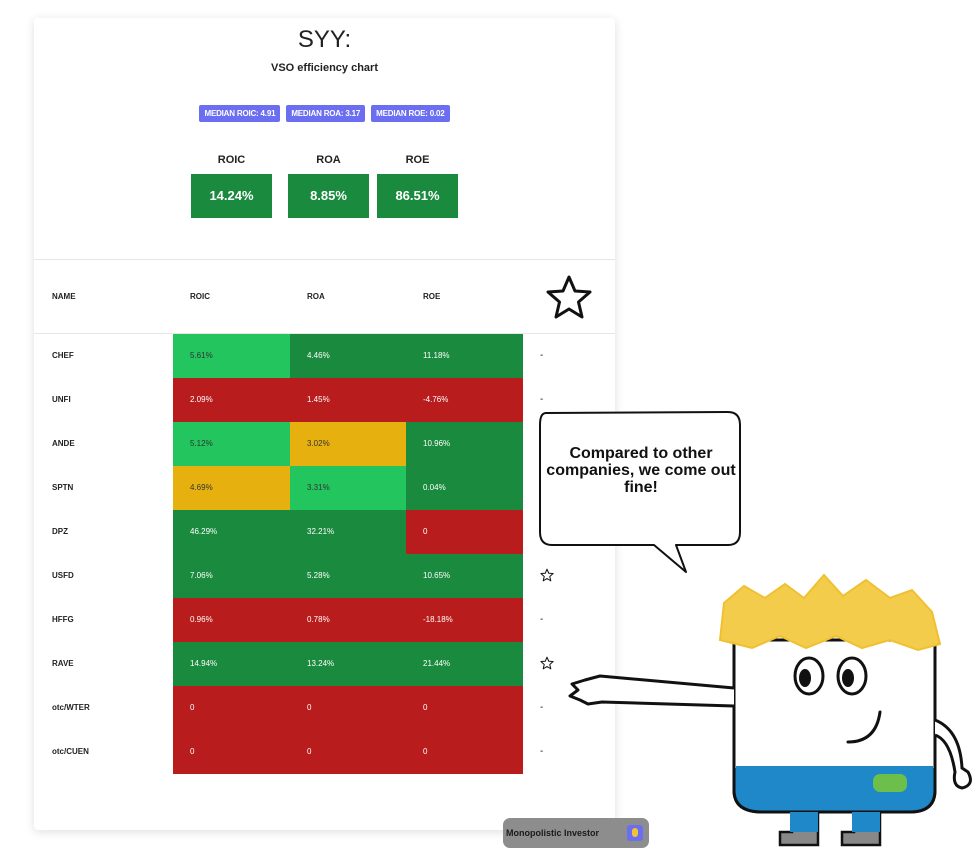 The height and width of the screenshot is (853, 978). What do you see at coordinates (316, 296) in the screenshot?
I see `column-header-roa: ROA` at bounding box center [316, 296].